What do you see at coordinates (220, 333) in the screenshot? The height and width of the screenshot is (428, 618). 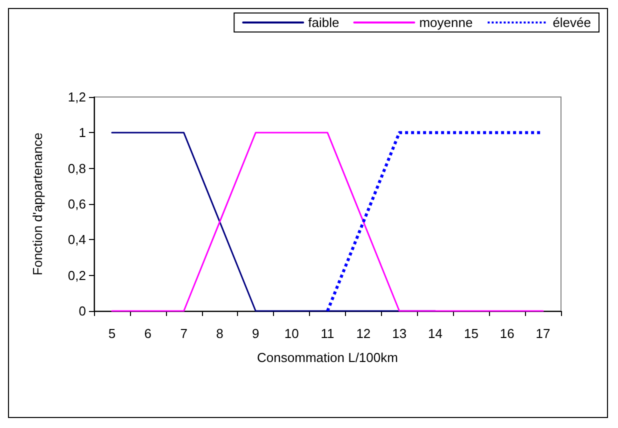 I see `x-tick-label: 8` at bounding box center [220, 333].